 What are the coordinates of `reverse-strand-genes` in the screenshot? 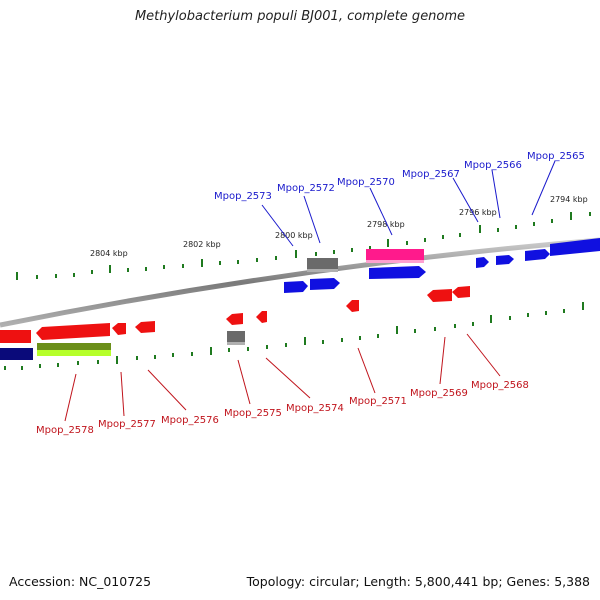 It's located at (235, 323).